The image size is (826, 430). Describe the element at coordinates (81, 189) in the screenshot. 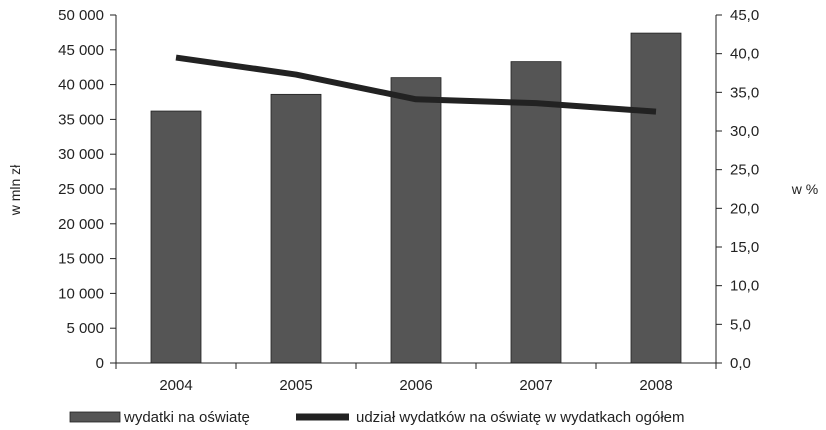

I see `y-tick-label: 25 000` at that location.